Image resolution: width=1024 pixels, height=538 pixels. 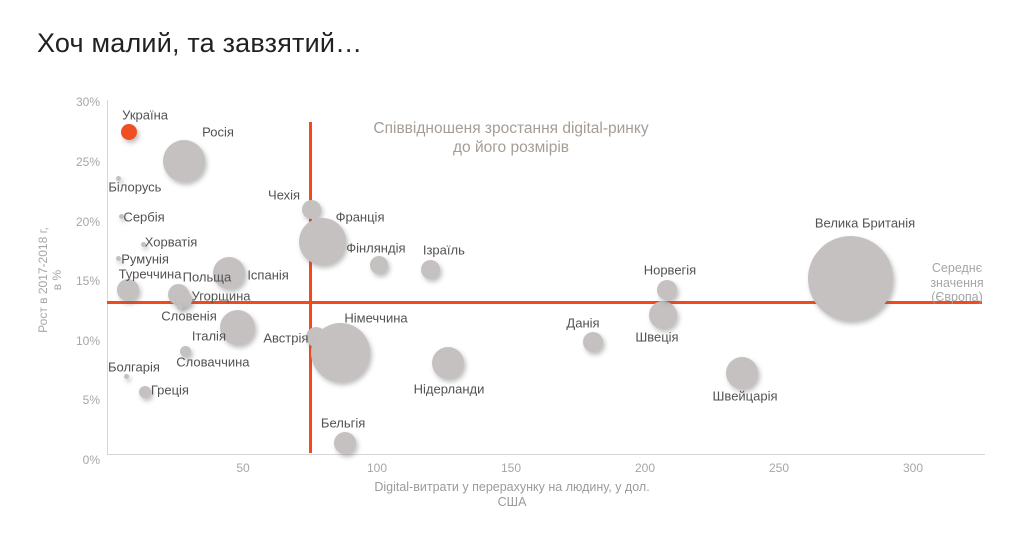 I want to click on average-label-line3: (Європа), so click(x=957, y=297).